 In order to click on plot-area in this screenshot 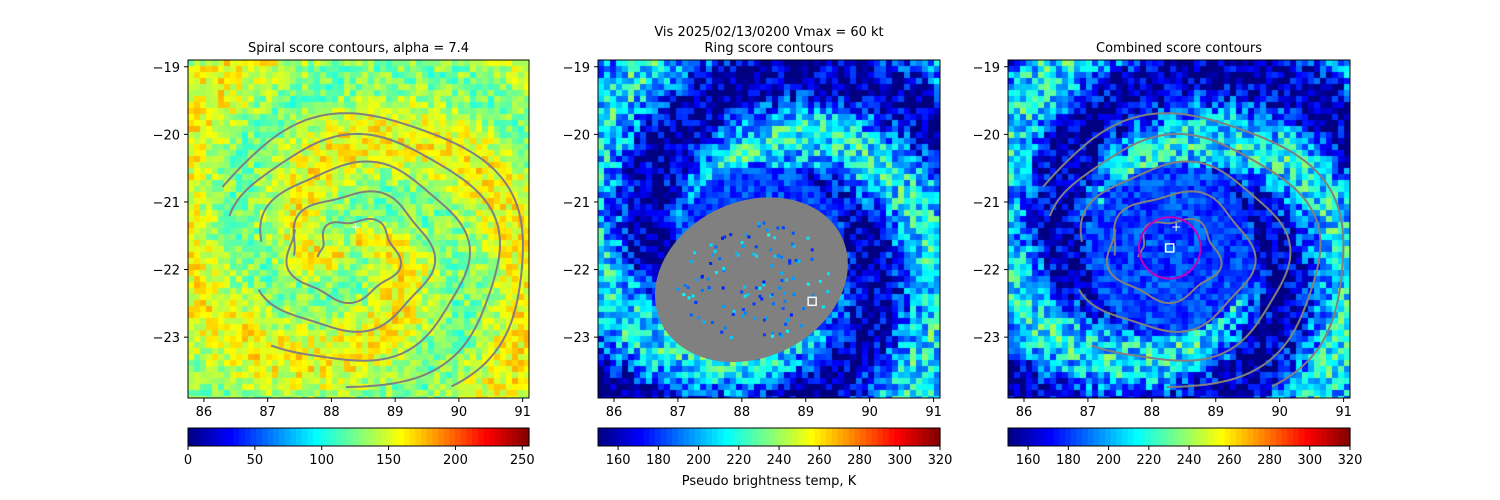, I will do `click(751, 280)`.